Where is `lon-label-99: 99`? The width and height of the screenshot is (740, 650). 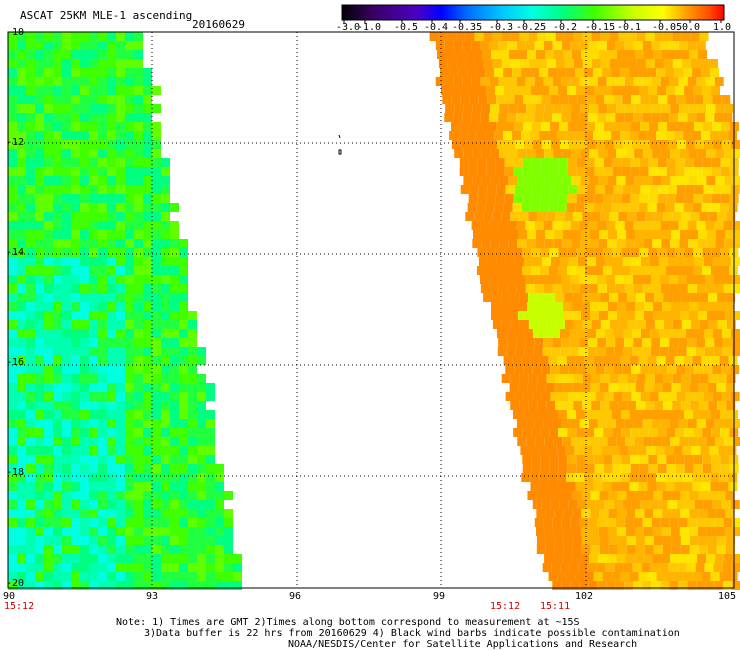 lon-label-99: 99 is located at coordinates (439, 596).